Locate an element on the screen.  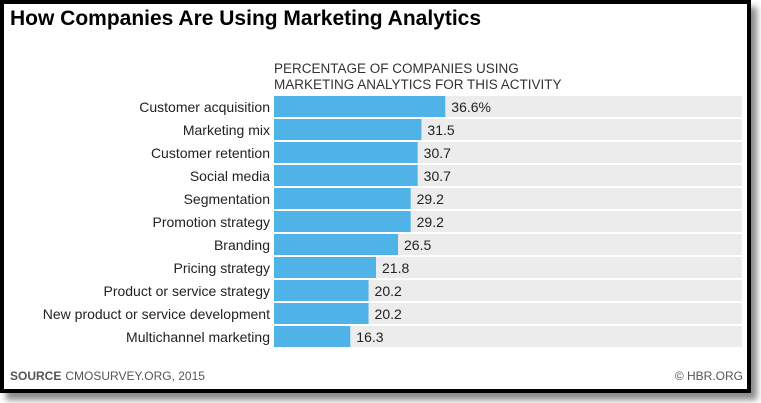
category-label: Segmentation is located at coordinates (227, 199).